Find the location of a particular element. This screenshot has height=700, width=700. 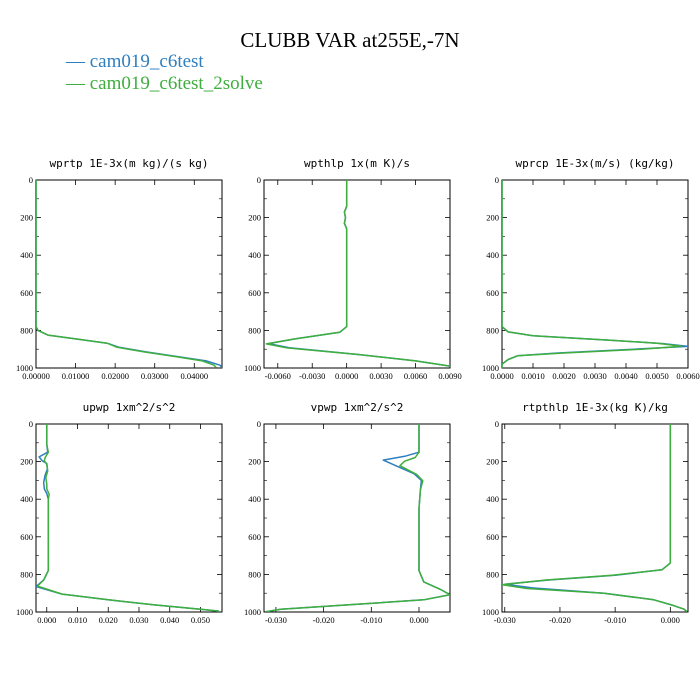

x-tick-label: 0.030 is located at coordinates (138, 620).